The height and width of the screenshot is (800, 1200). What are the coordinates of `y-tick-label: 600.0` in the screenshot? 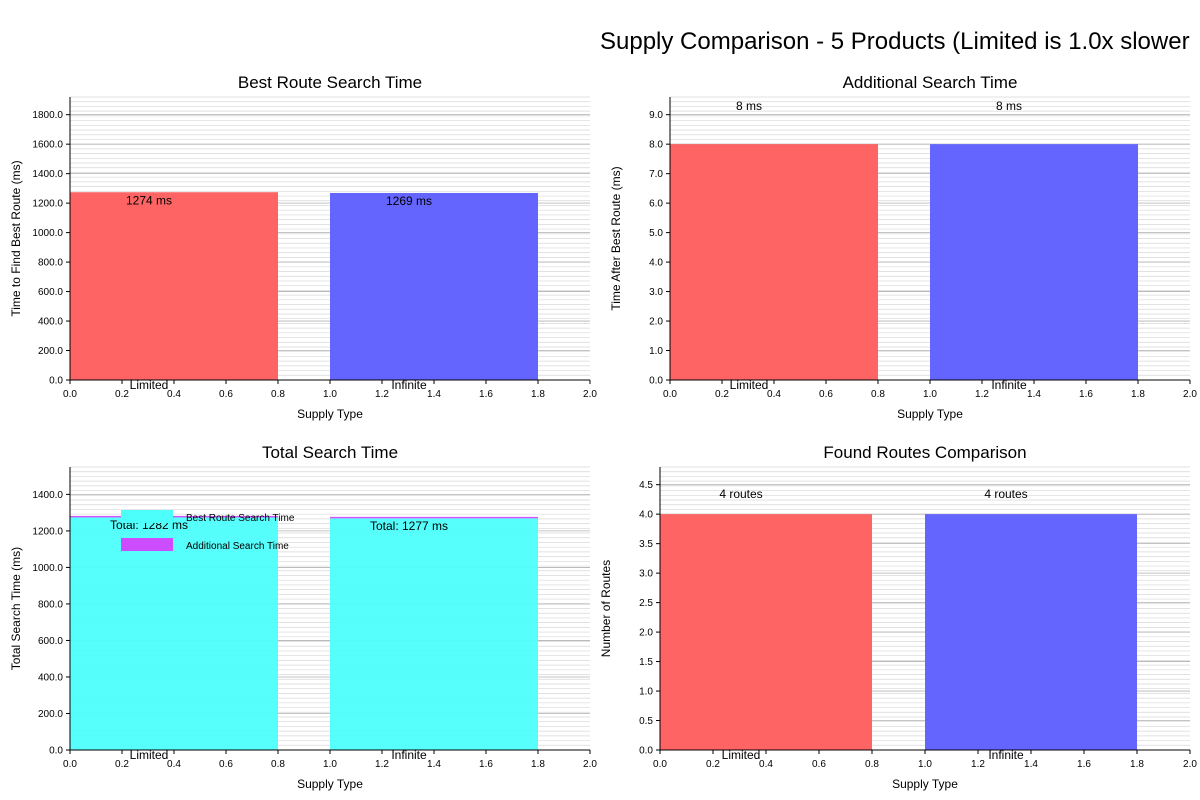 It's located at (50, 292).